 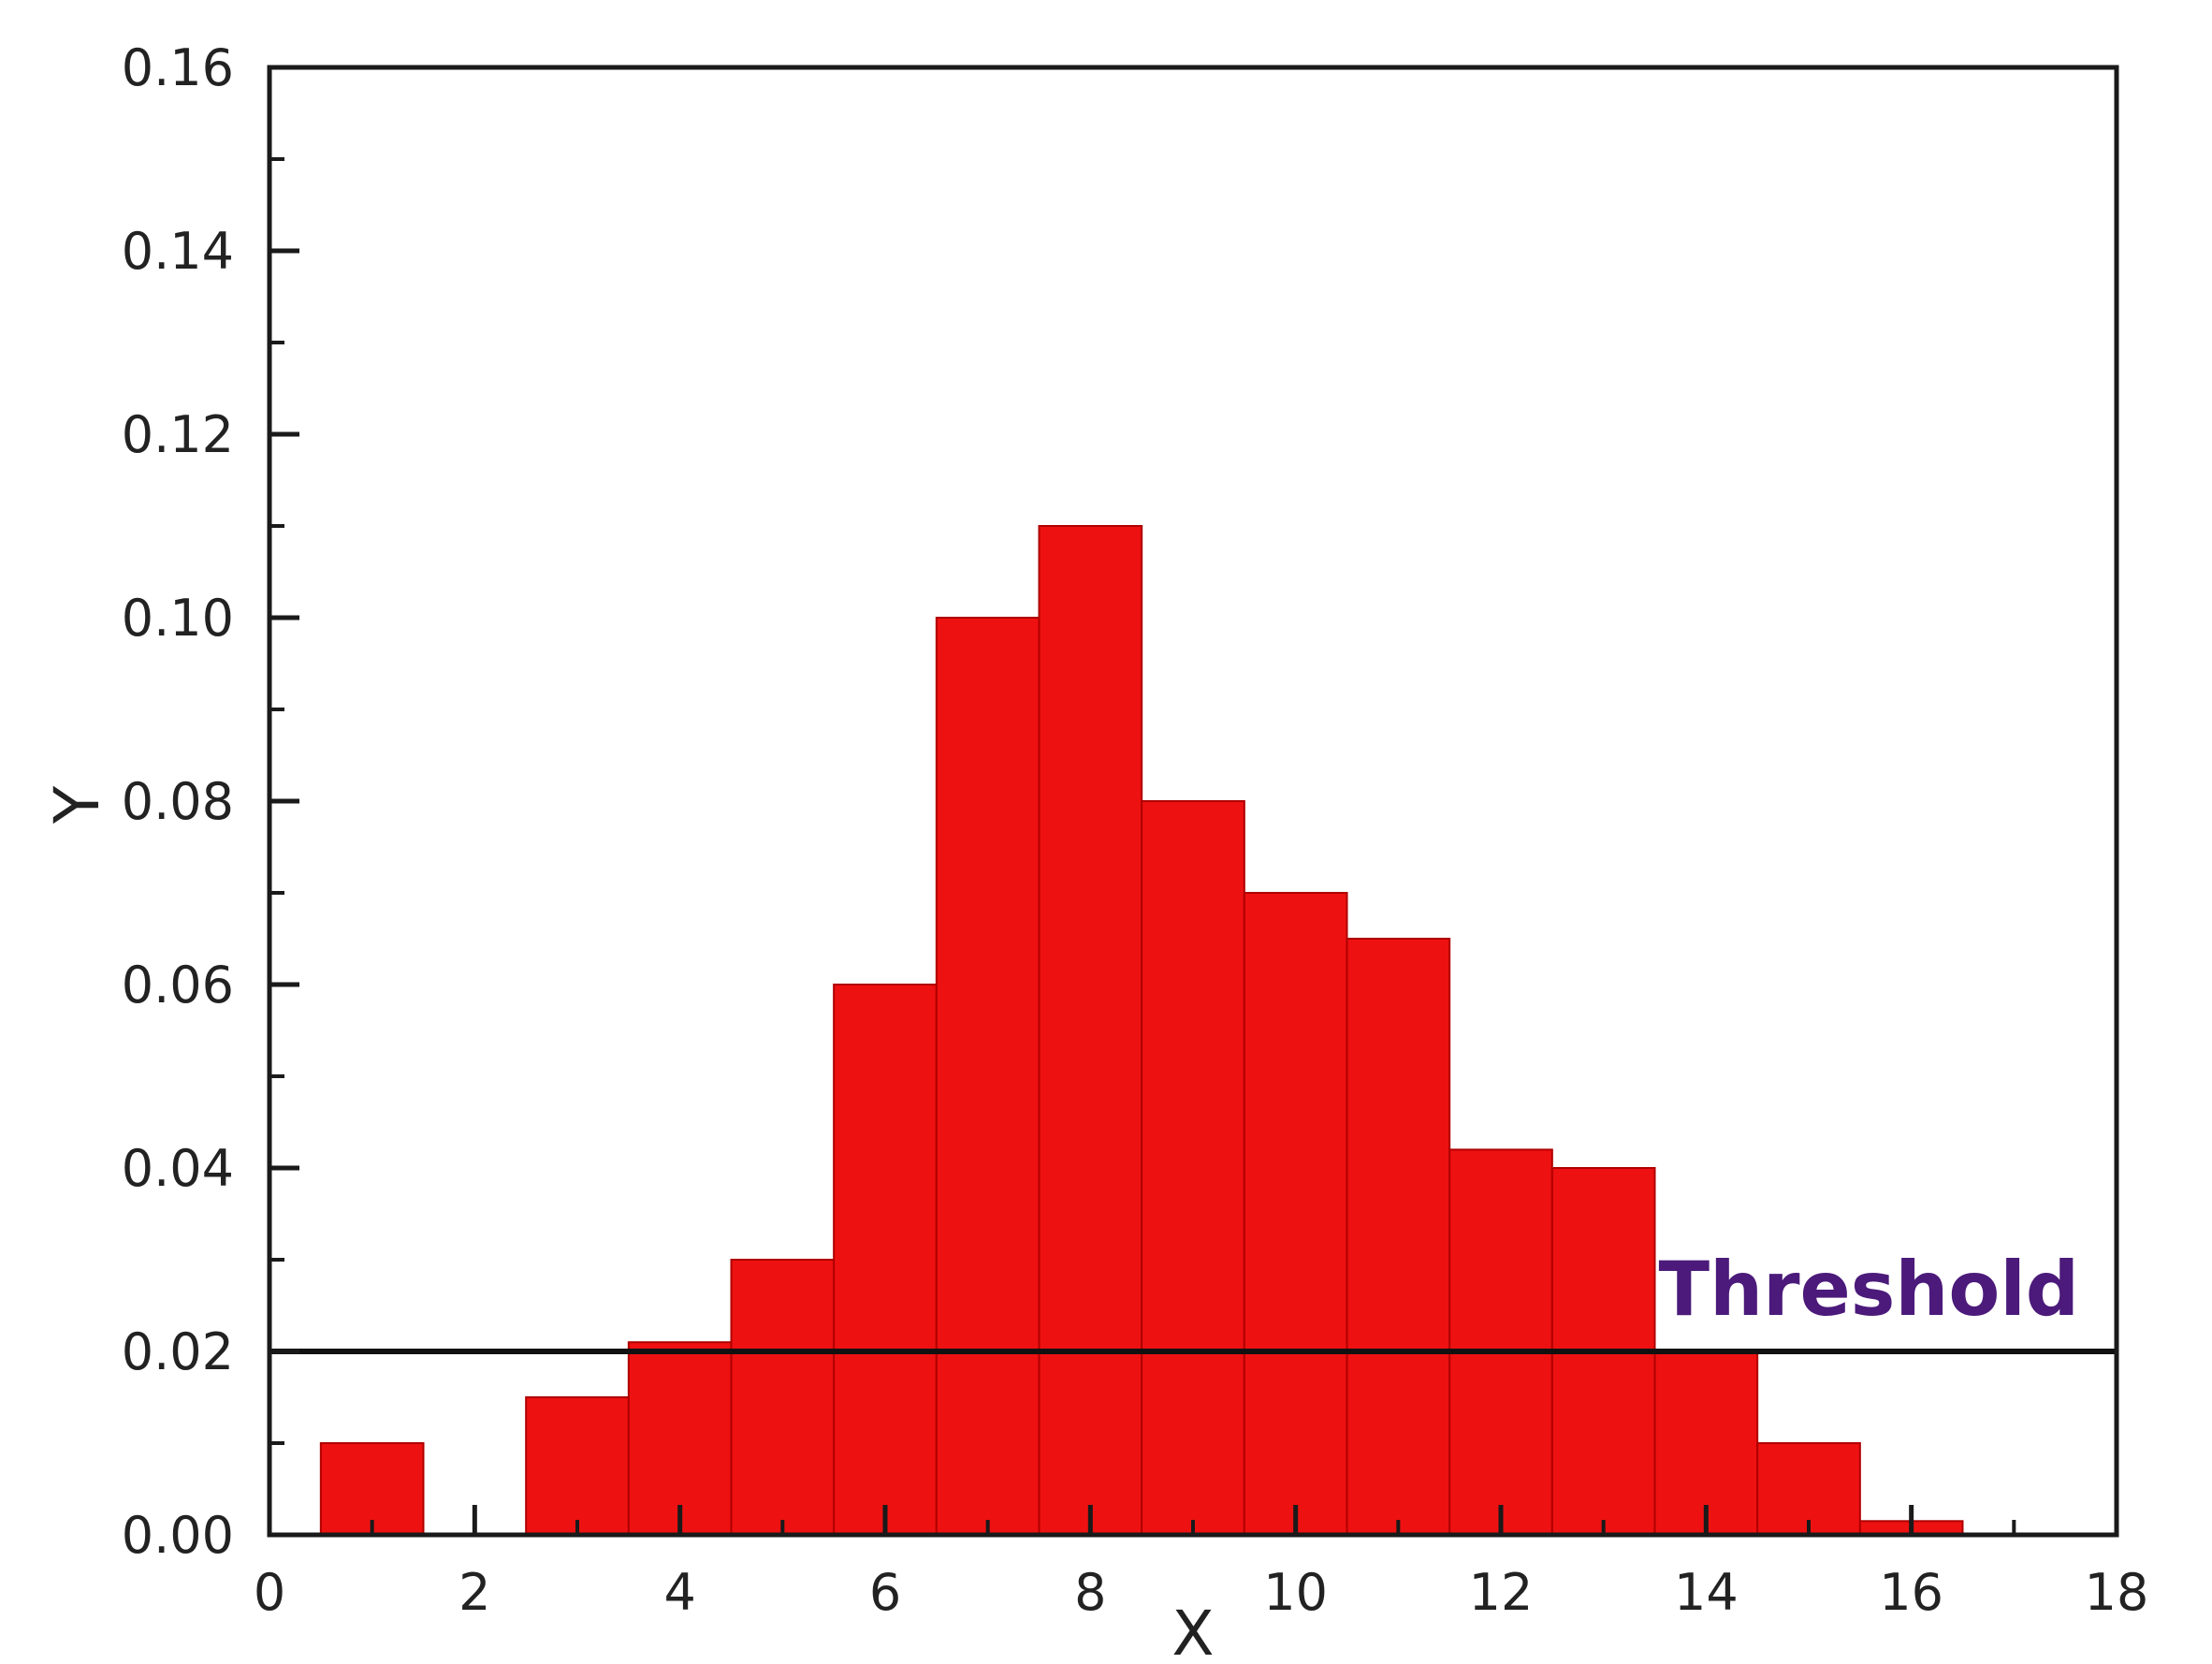 I want to click on y-tick-label: 0.04, so click(x=178, y=1168).